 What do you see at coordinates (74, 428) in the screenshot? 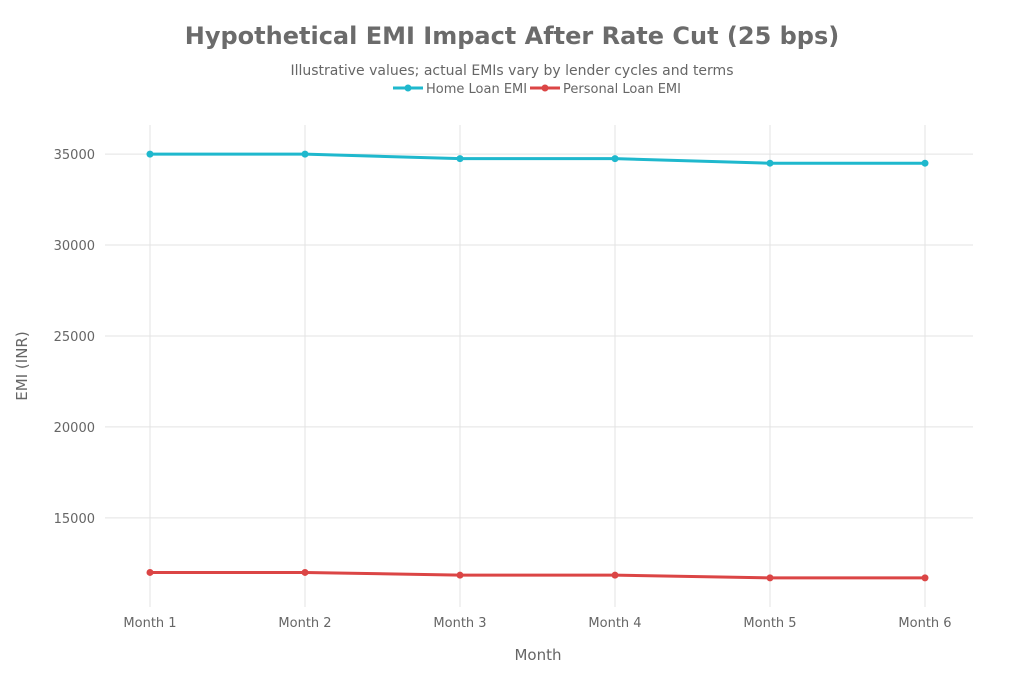
I see `y-tick-label: 20000` at bounding box center [74, 428].